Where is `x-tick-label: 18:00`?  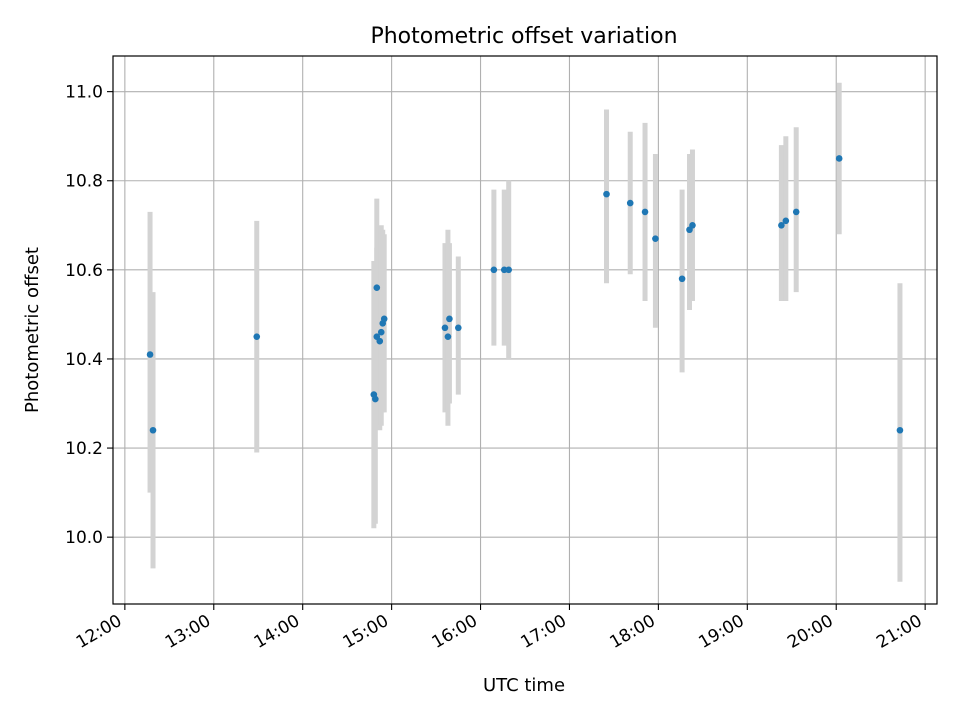
x-tick-label: 18:00 is located at coordinates (632, 632).